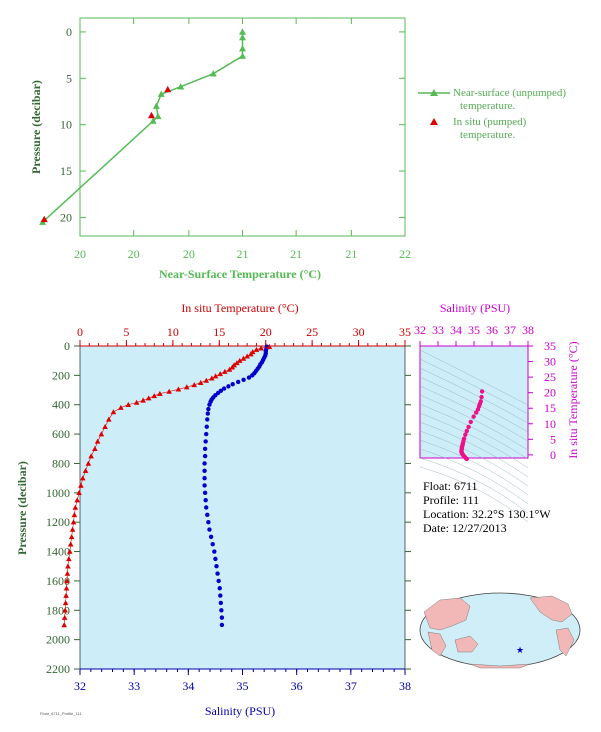  I want to click on ts-temperature-tick-label: 0, so click(553, 455).